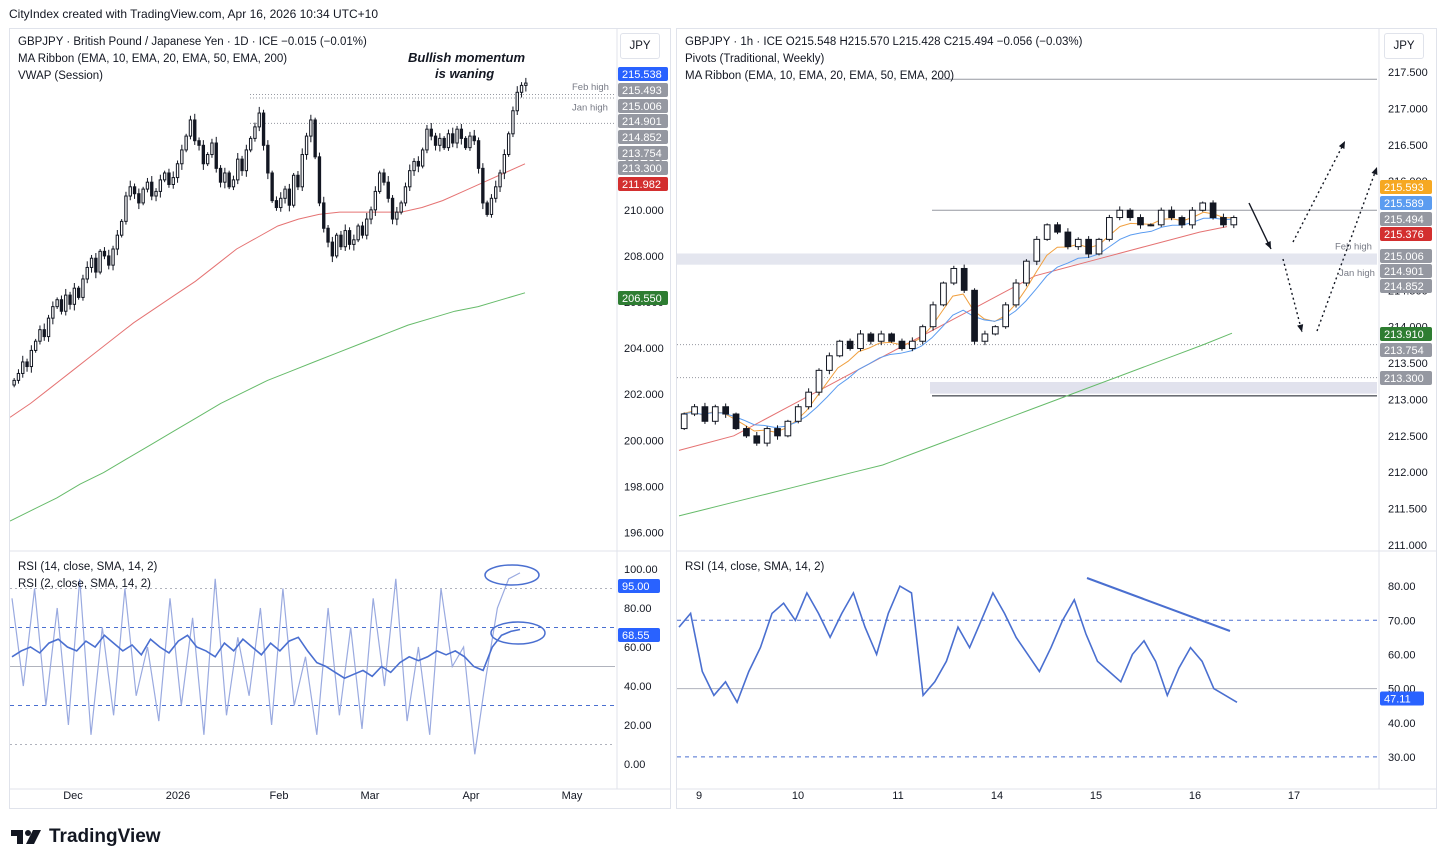  What do you see at coordinates (1404, 272) in the screenshot?
I see `right-price-label: 214.901` at bounding box center [1404, 272].